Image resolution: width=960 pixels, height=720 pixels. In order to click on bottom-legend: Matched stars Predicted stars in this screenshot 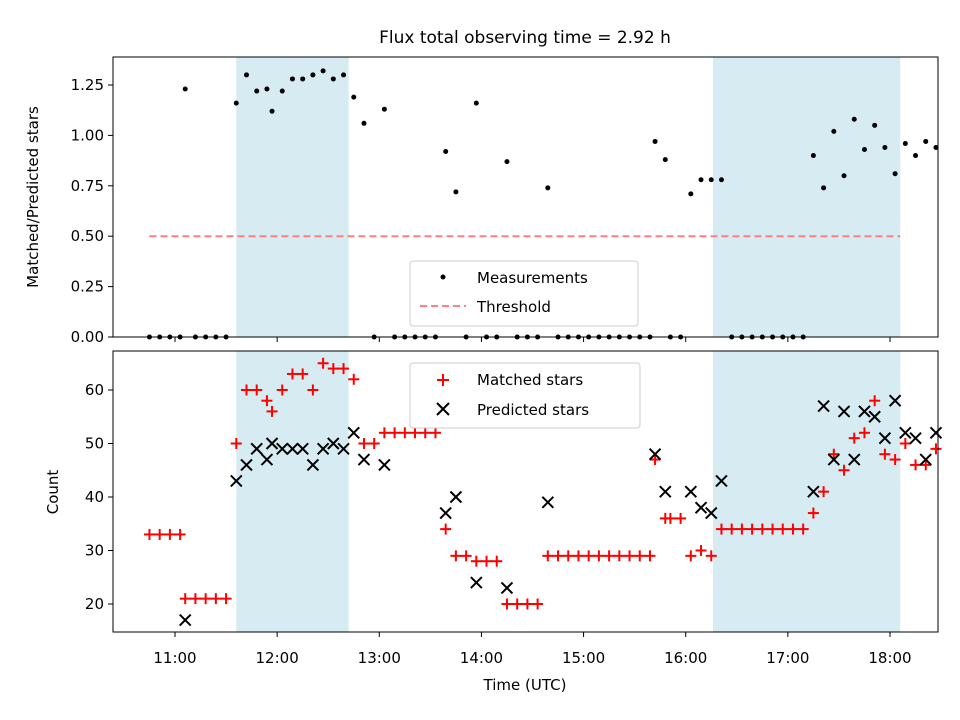, I will do `click(525, 395)`.